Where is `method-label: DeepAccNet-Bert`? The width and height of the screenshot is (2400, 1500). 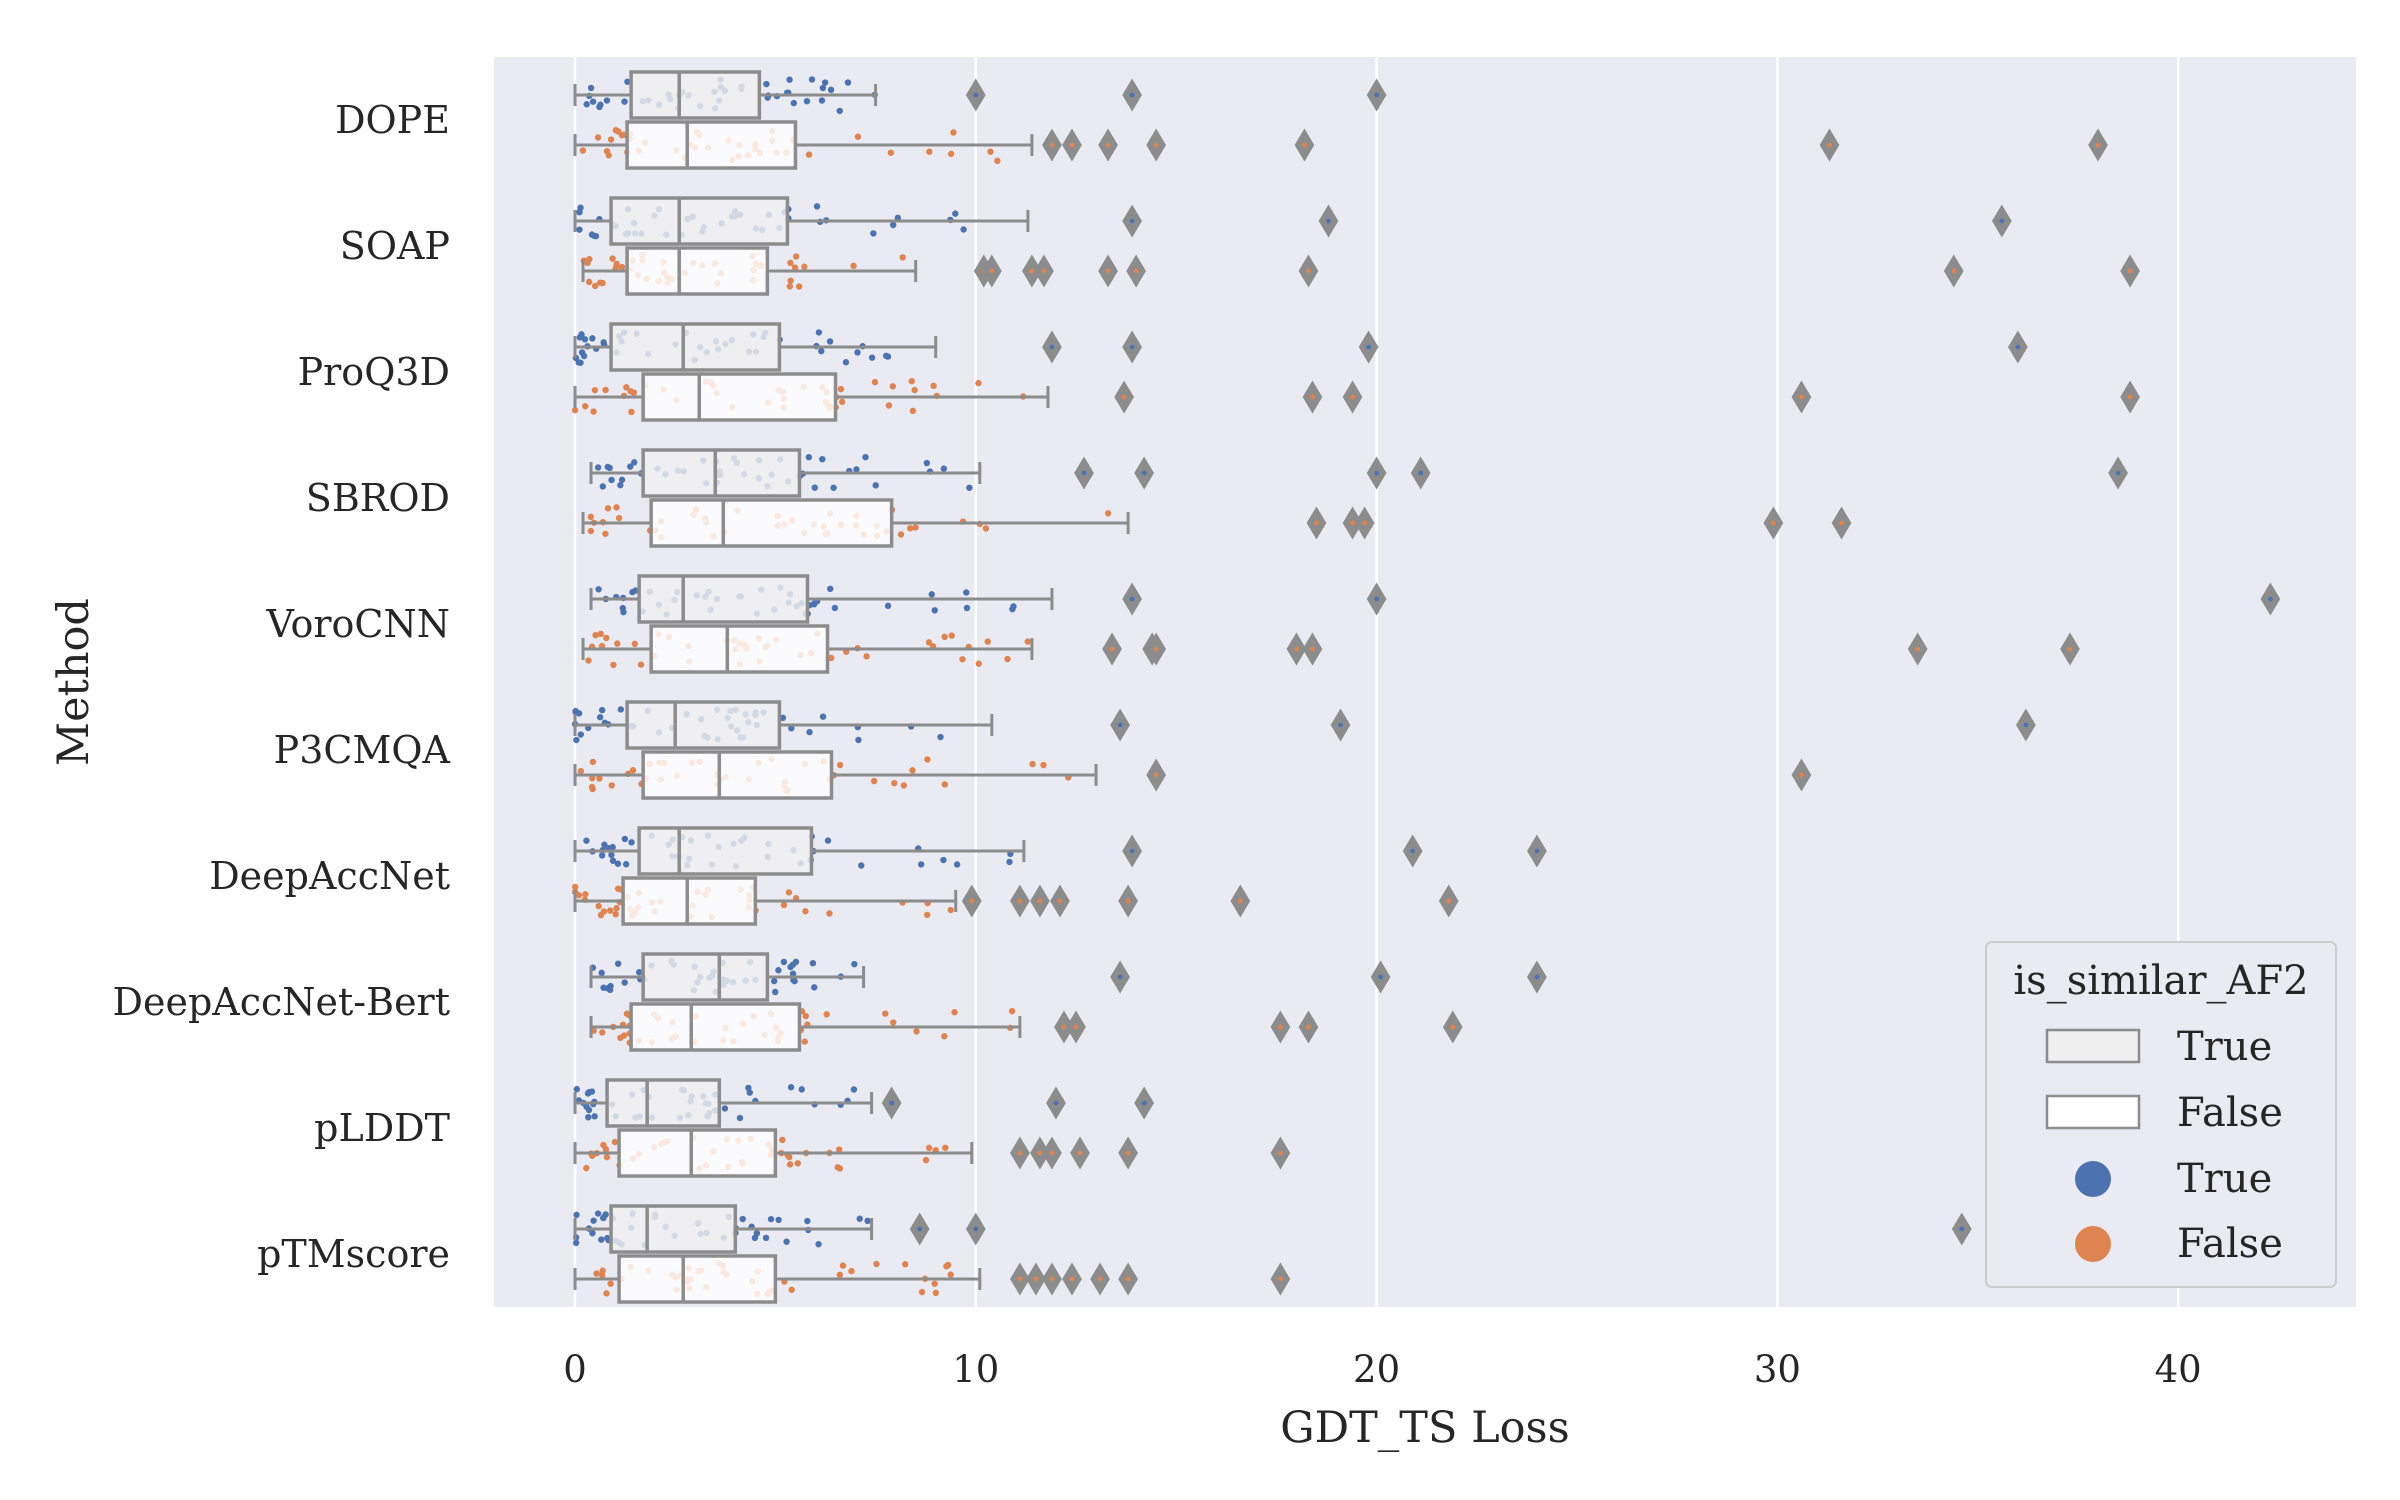 method-label: DeepAccNet-Bert is located at coordinates (281, 1002).